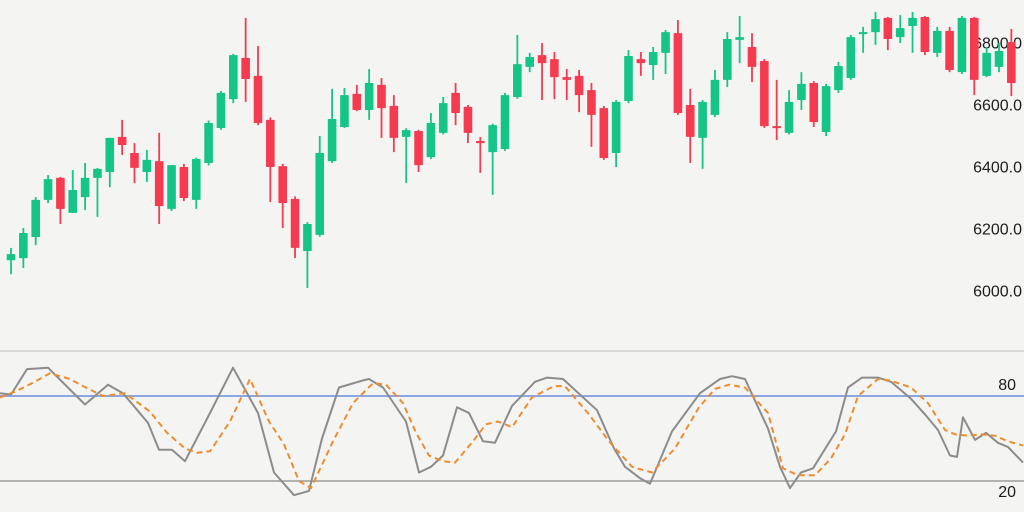  Describe the element at coordinates (997, 168) in the screenshot. I see `price-axis-label: 6400.0` at that location.